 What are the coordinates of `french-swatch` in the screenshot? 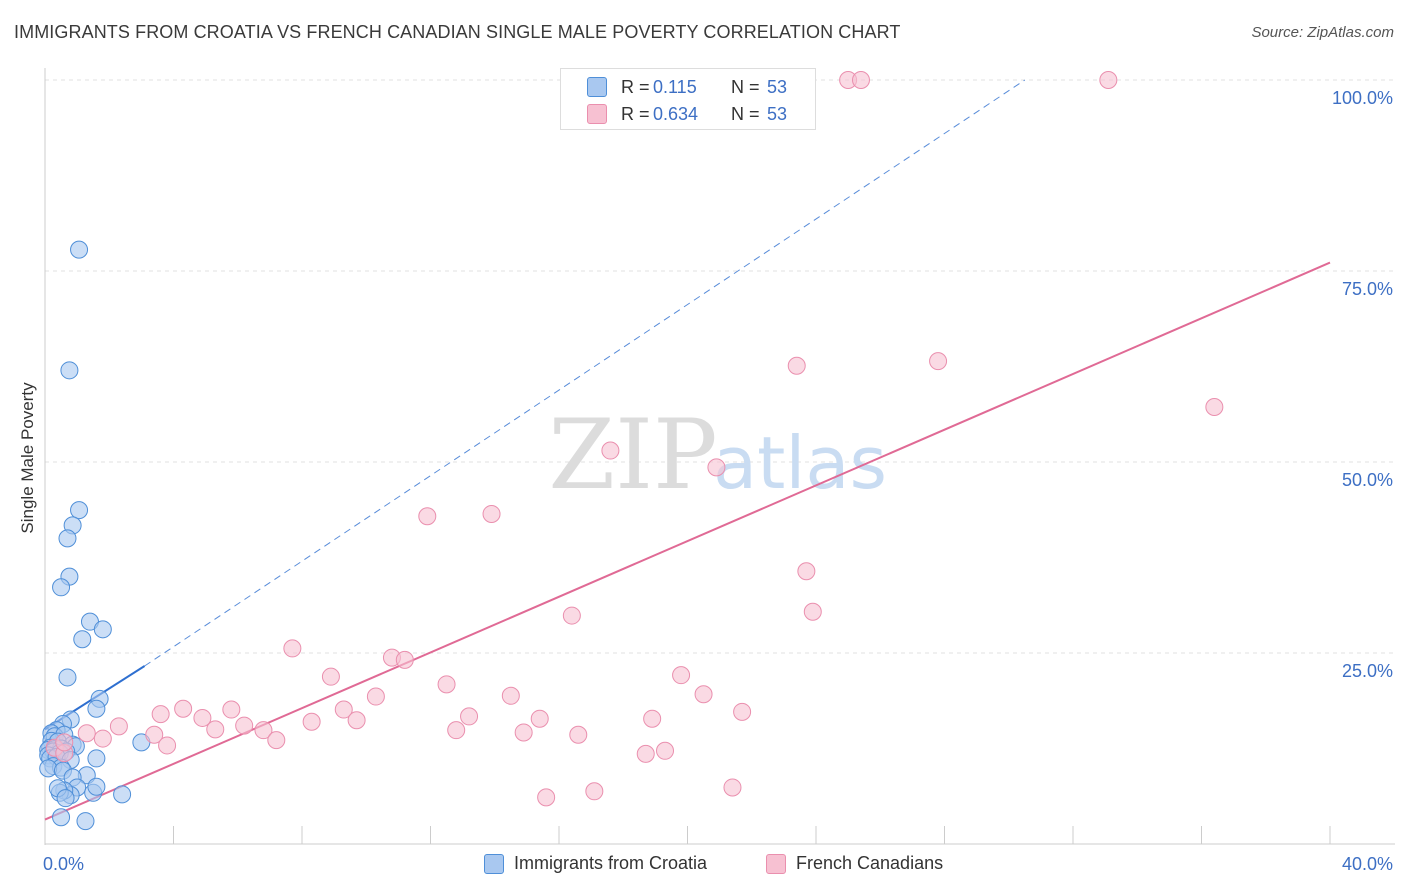 It's located at (597, 114).